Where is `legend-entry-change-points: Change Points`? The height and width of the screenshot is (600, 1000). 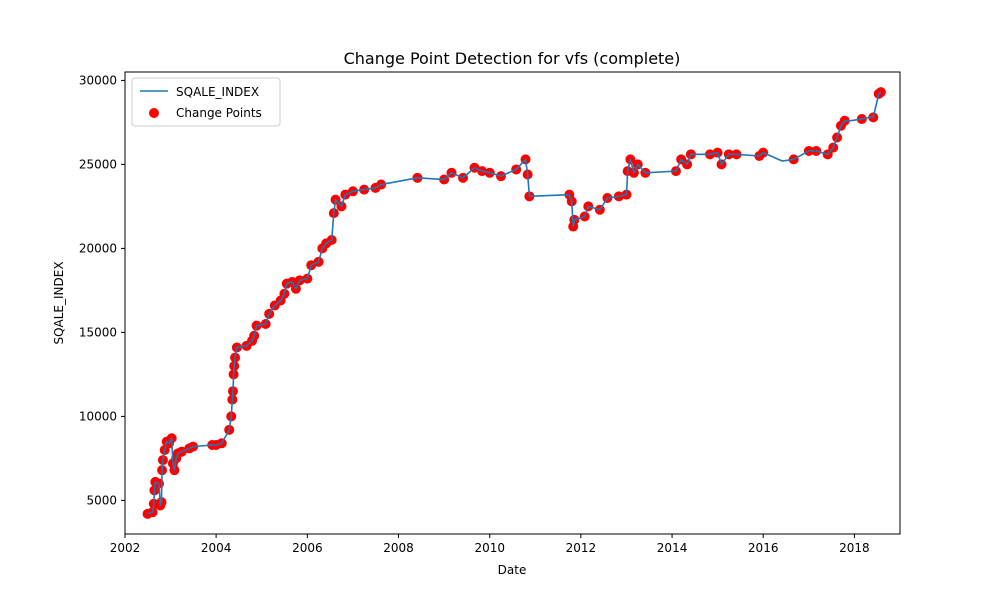
legend-entry-change-points: Change Points is located at coordinates (219, 113).